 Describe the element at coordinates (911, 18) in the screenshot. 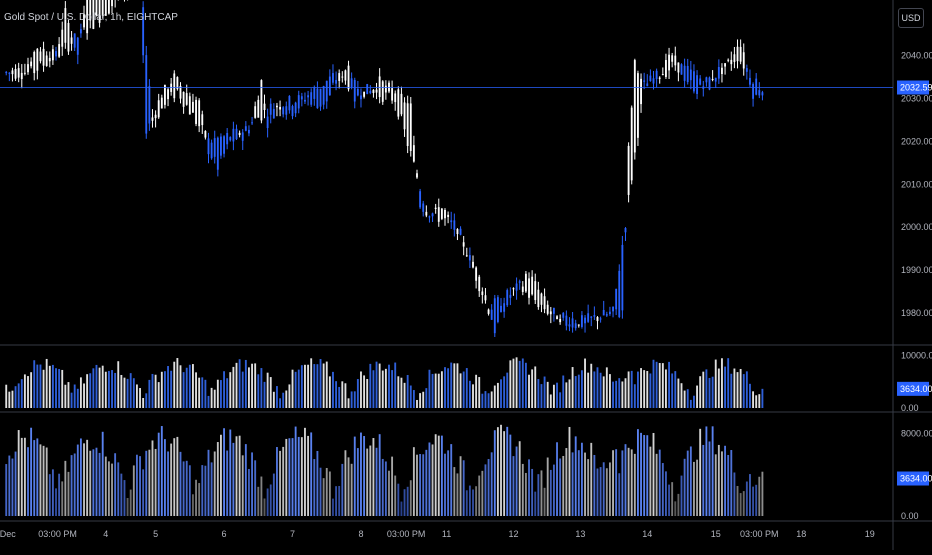

I see `currency-button: USD` at that location.